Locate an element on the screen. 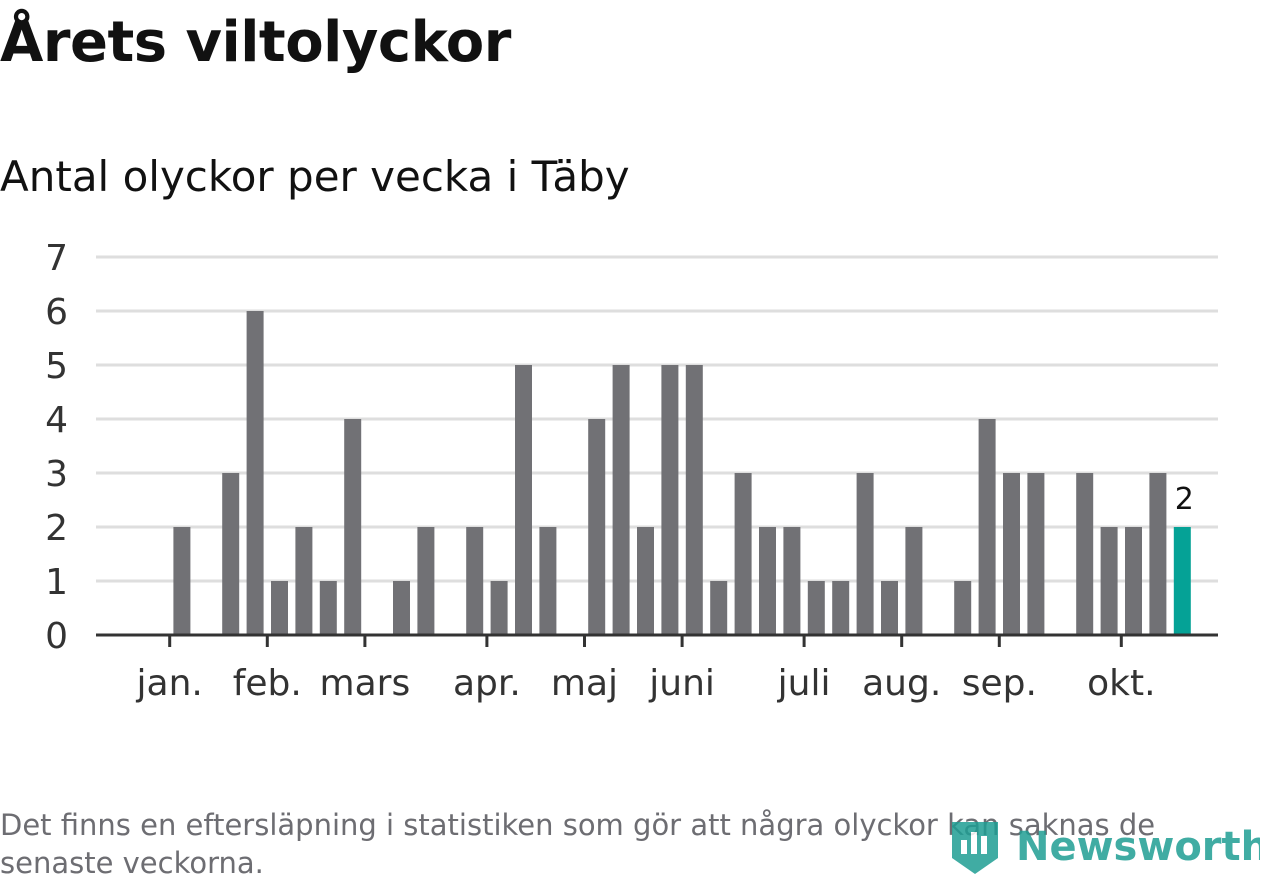 Image resolution: width=1262 pixels, height=879 pixels. x-tick-label: mars is located at coordinates (365, 683).